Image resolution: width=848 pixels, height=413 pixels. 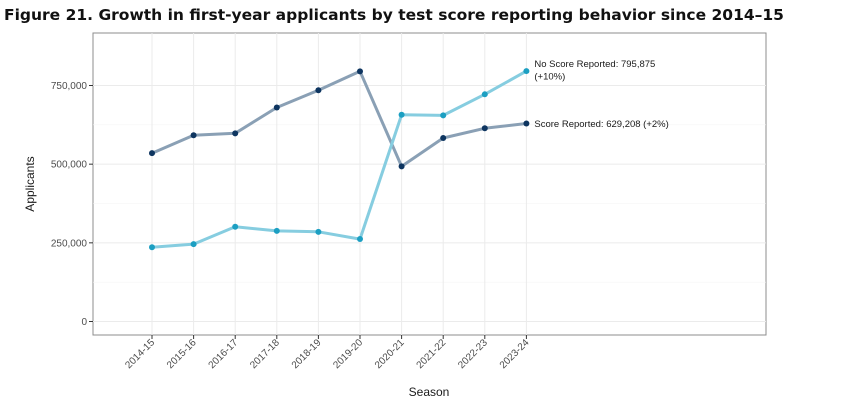 I want to click on series-line-score-reported, so click(x=339, y=118).